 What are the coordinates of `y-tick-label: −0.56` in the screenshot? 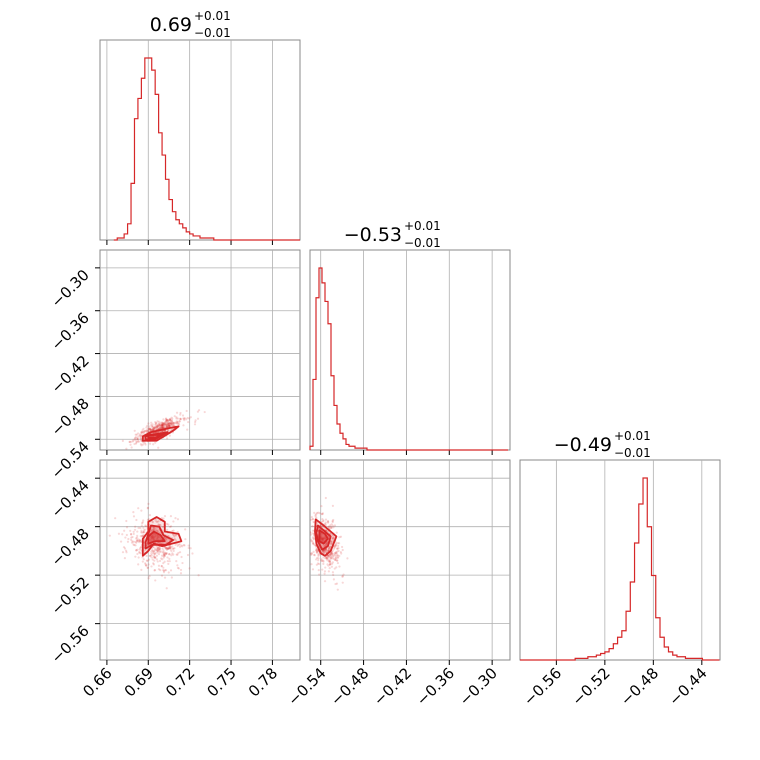 It's located at (70, 644).